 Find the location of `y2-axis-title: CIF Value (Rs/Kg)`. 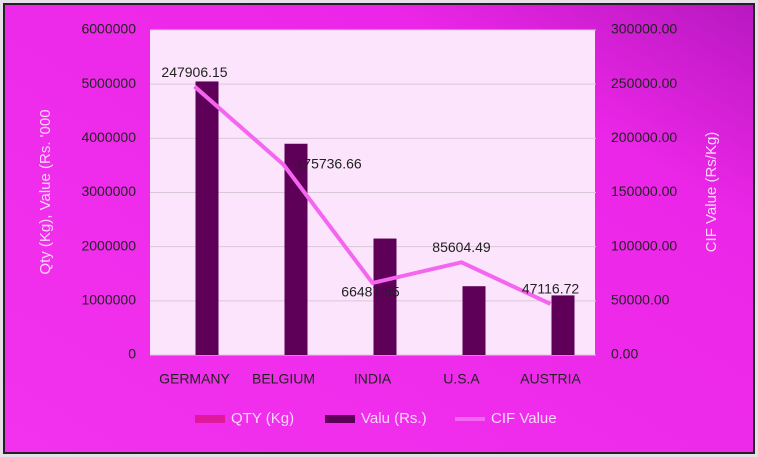

y2-axis-title: CIF Value (Rs/Kg) is located at coordinates (711, 192).